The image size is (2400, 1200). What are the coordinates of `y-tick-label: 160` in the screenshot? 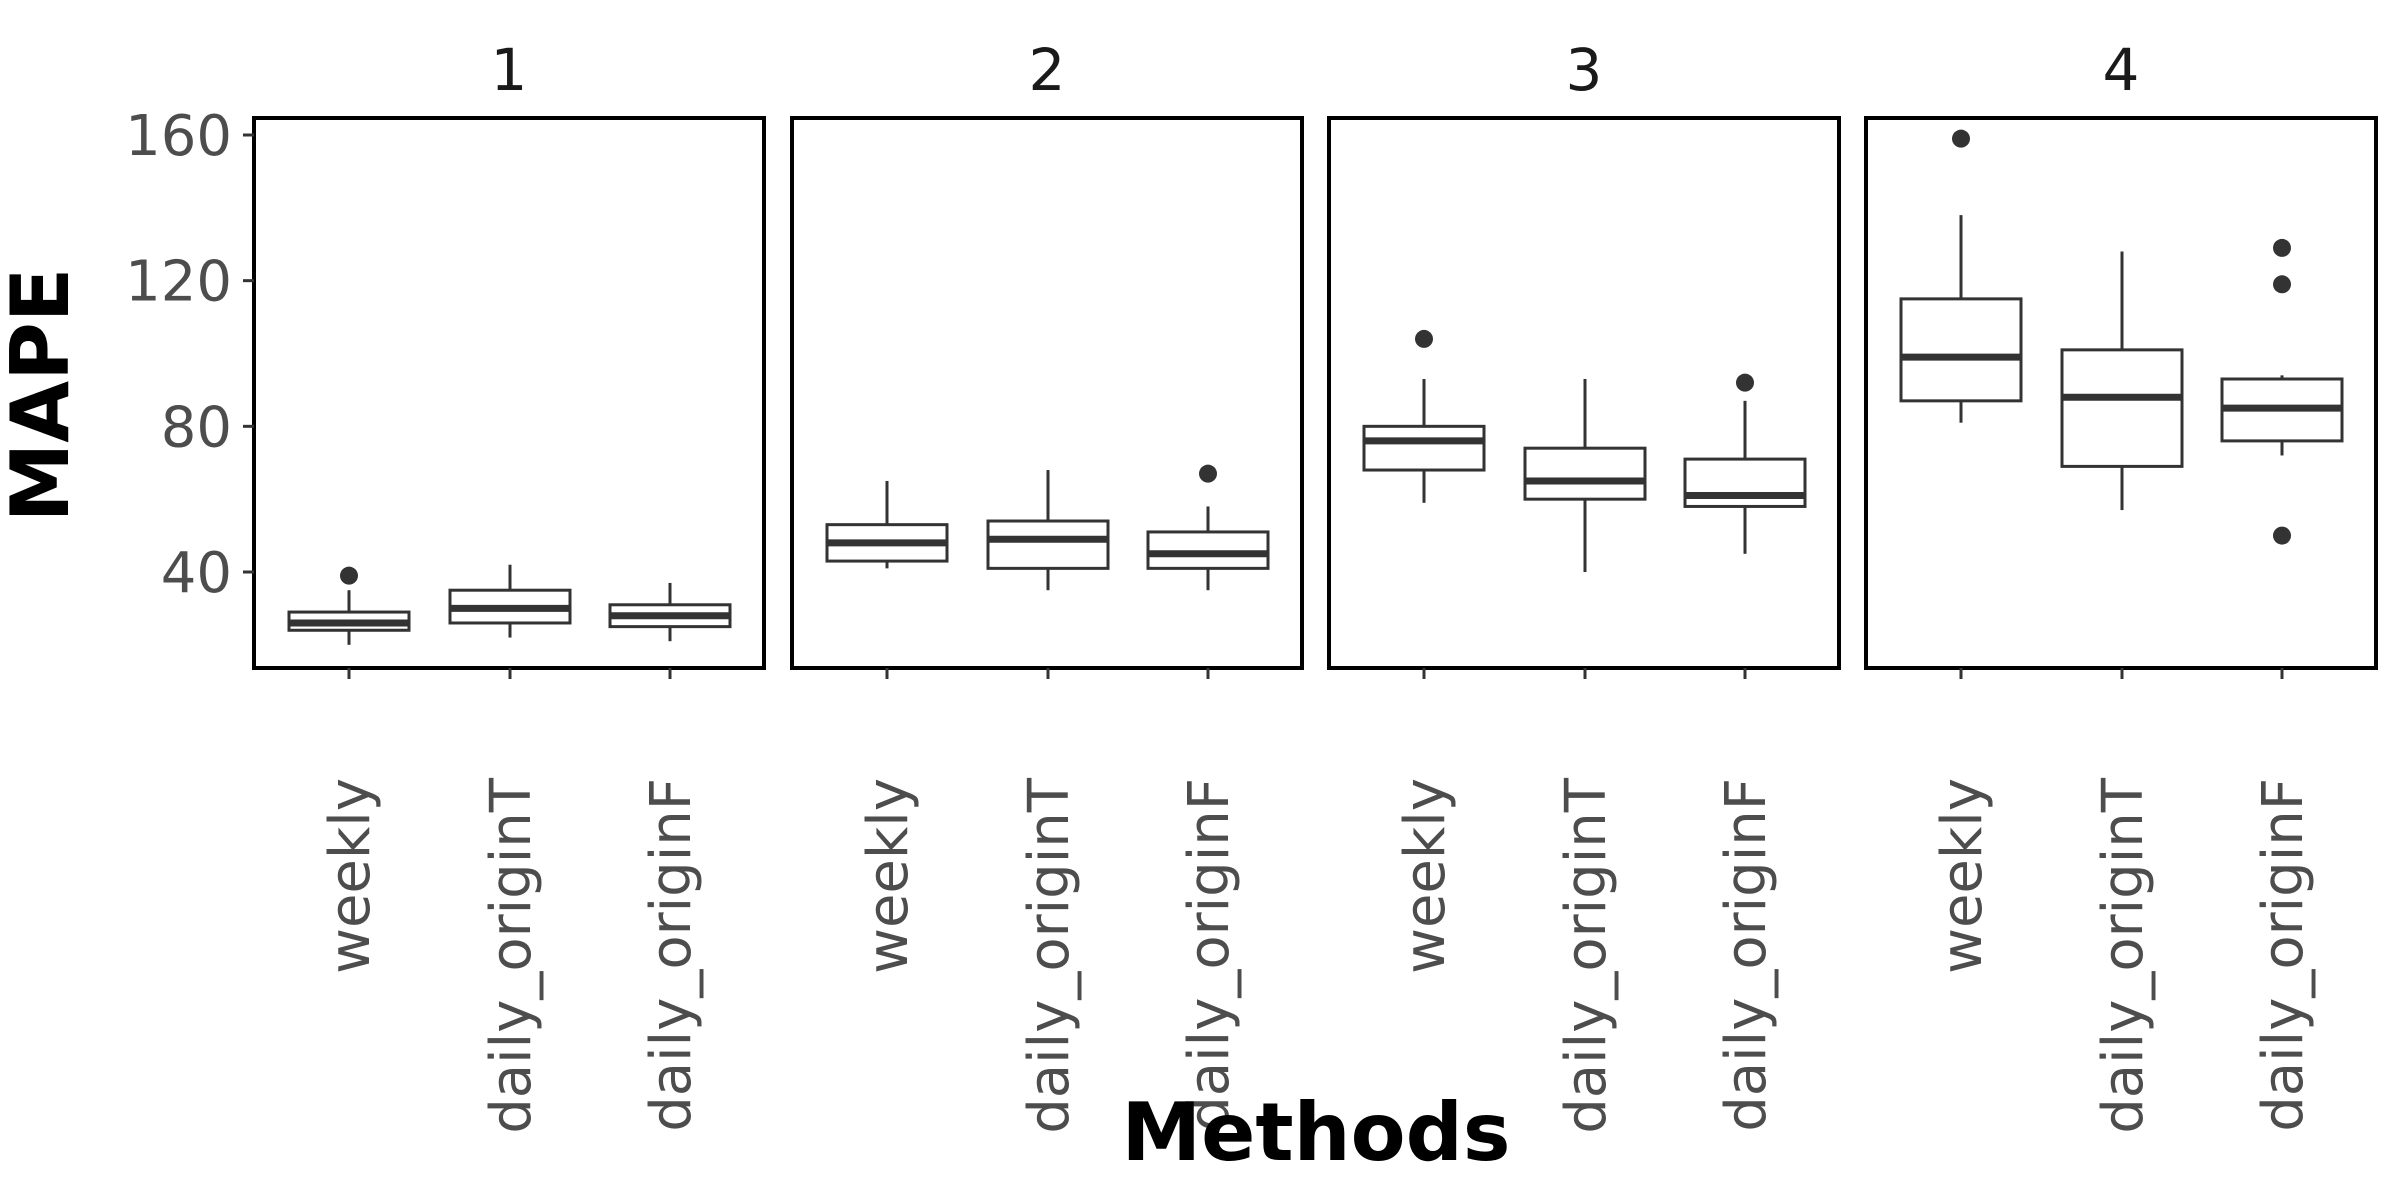 It's located at (178, 136).